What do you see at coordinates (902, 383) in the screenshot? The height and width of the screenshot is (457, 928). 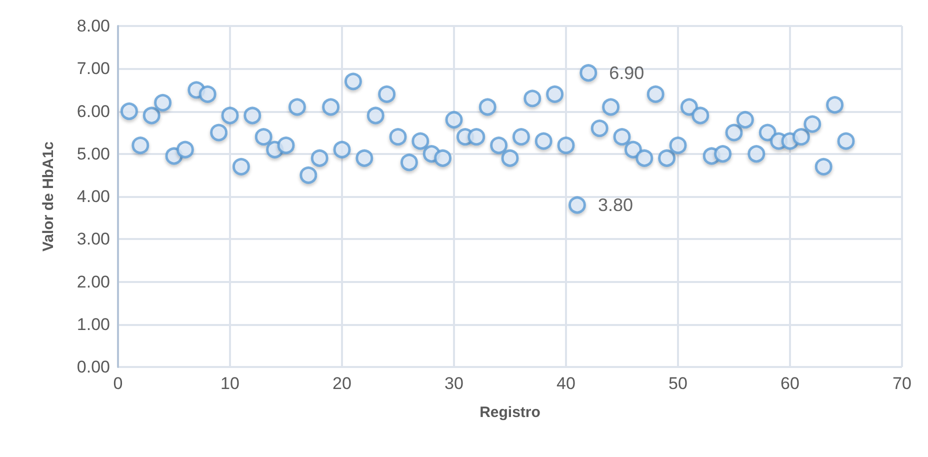 I see `x-tick-label: 70` at bounding box center [902, 383].